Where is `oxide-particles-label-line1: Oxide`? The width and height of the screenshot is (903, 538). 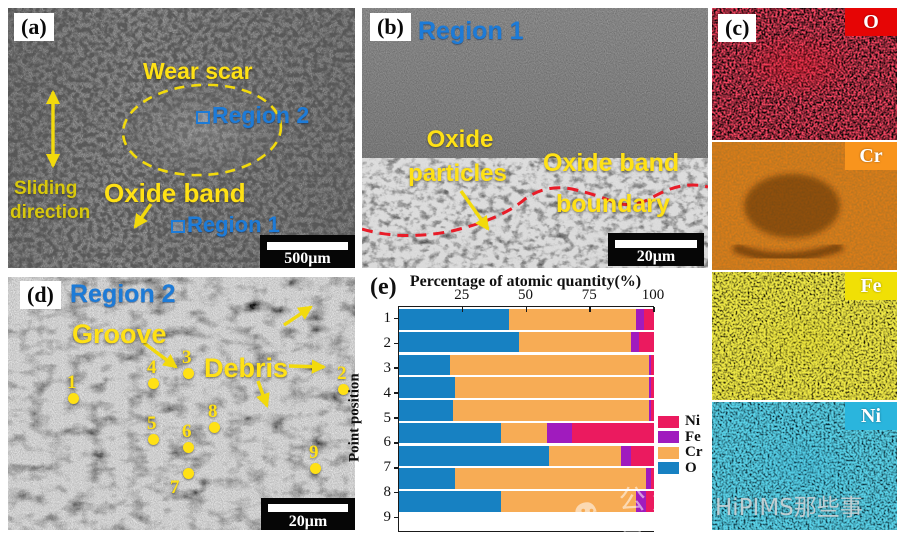 oxide-particles-label-line1: Oxide is located at coordinates (460, 139).